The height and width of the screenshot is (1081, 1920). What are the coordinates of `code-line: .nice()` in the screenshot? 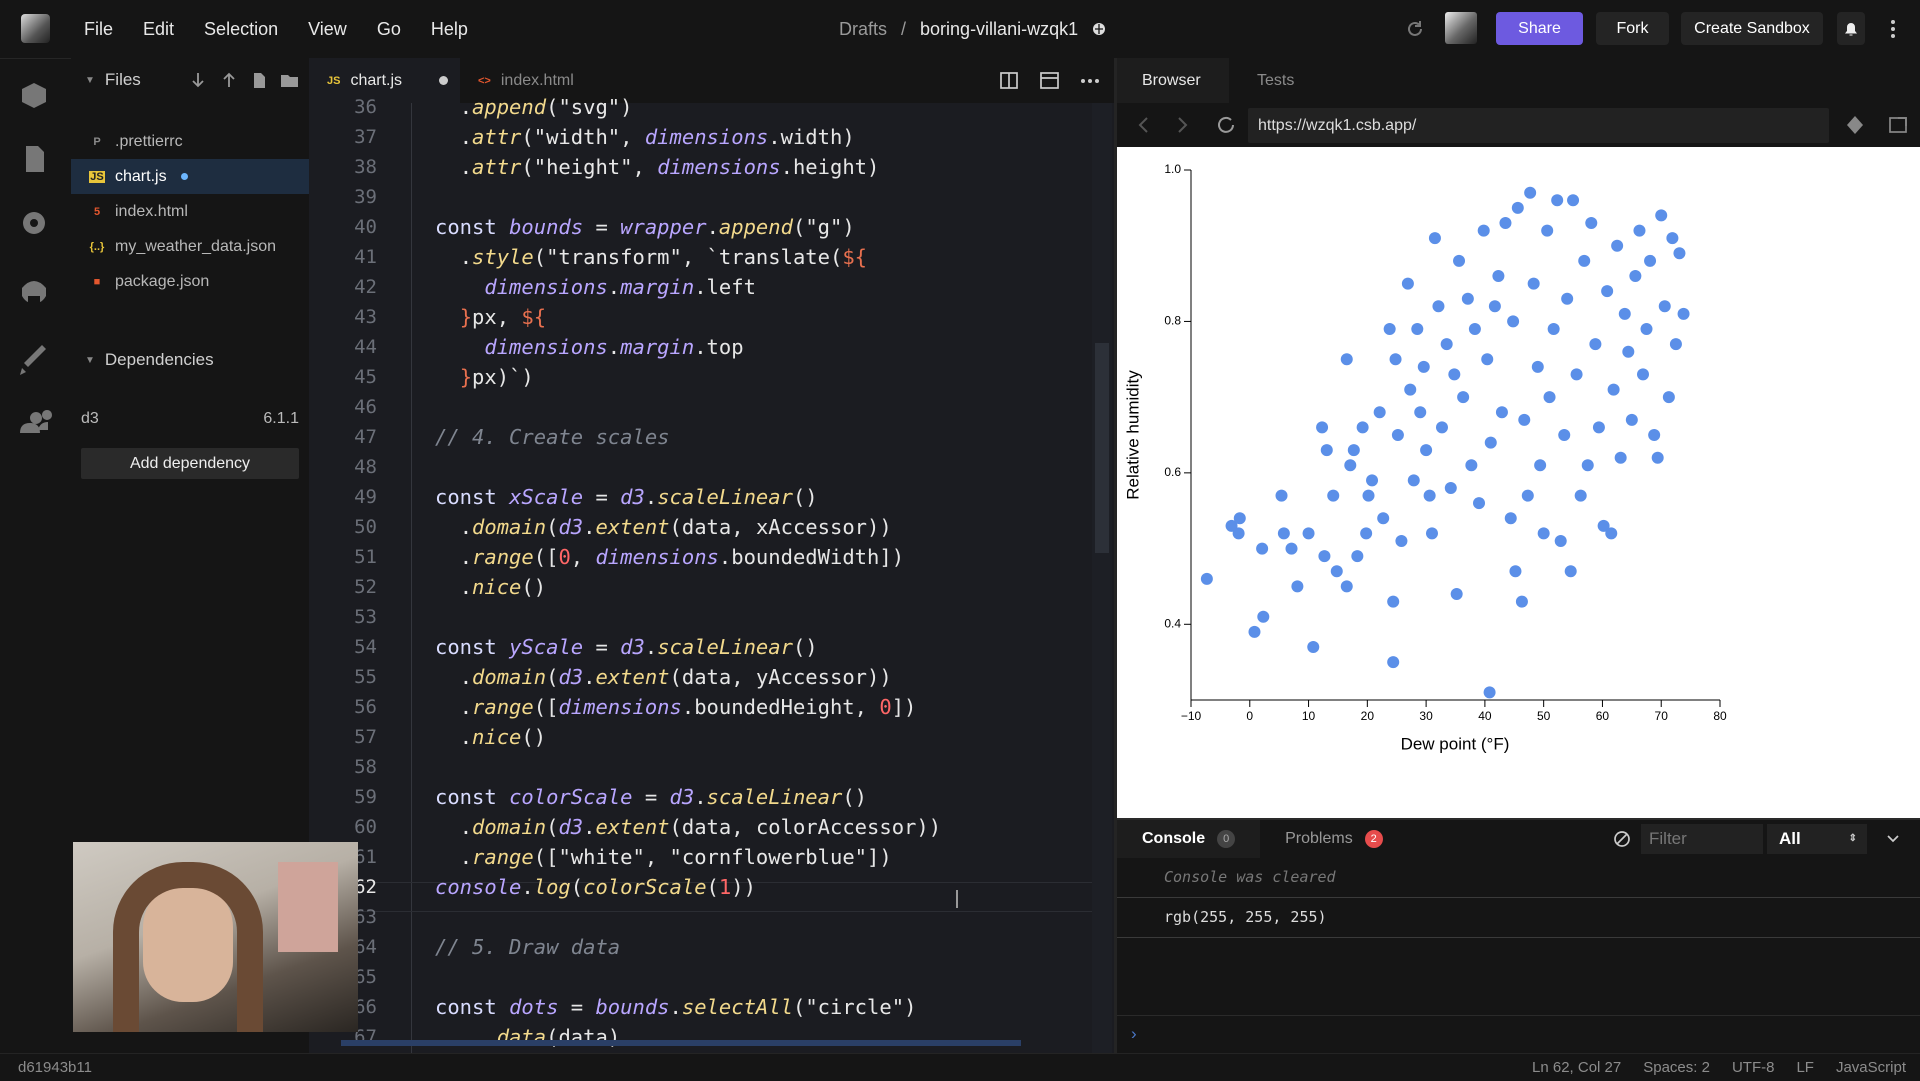 It's located at (503, 737).